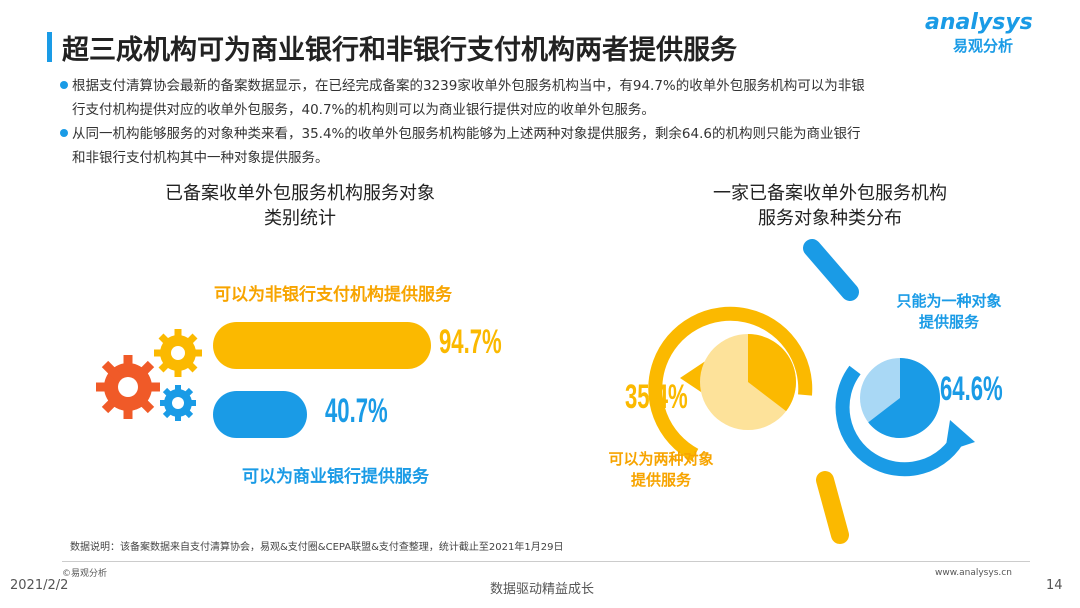 This screenshot has height=608, width=1080. I want to click on page-title: 超三成机构可为商业银行和非银行支付机构两者提供服务, so click(399, 50).